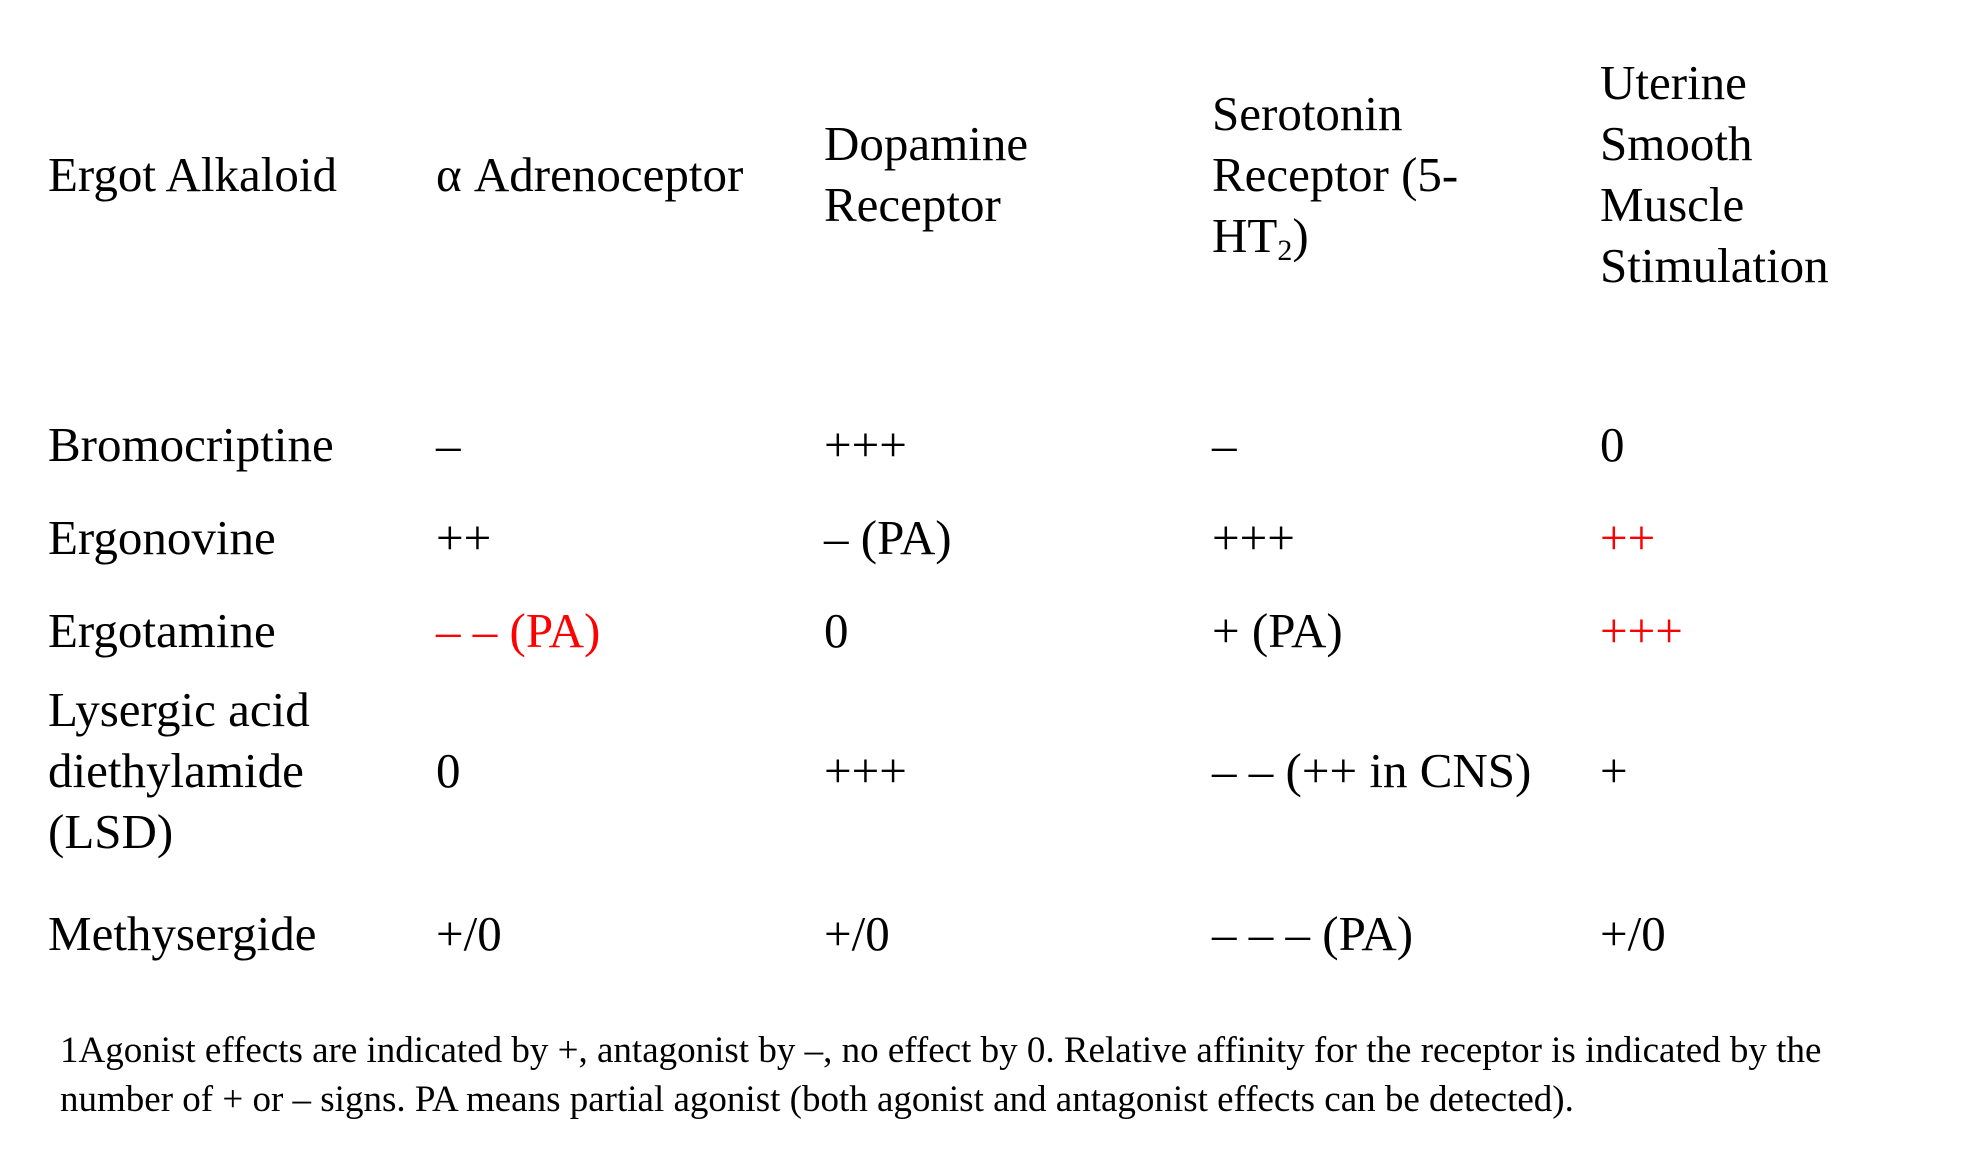  I want to click on header-ergot-alkaloid: Ergot Alkaloid, so click(192, 174).